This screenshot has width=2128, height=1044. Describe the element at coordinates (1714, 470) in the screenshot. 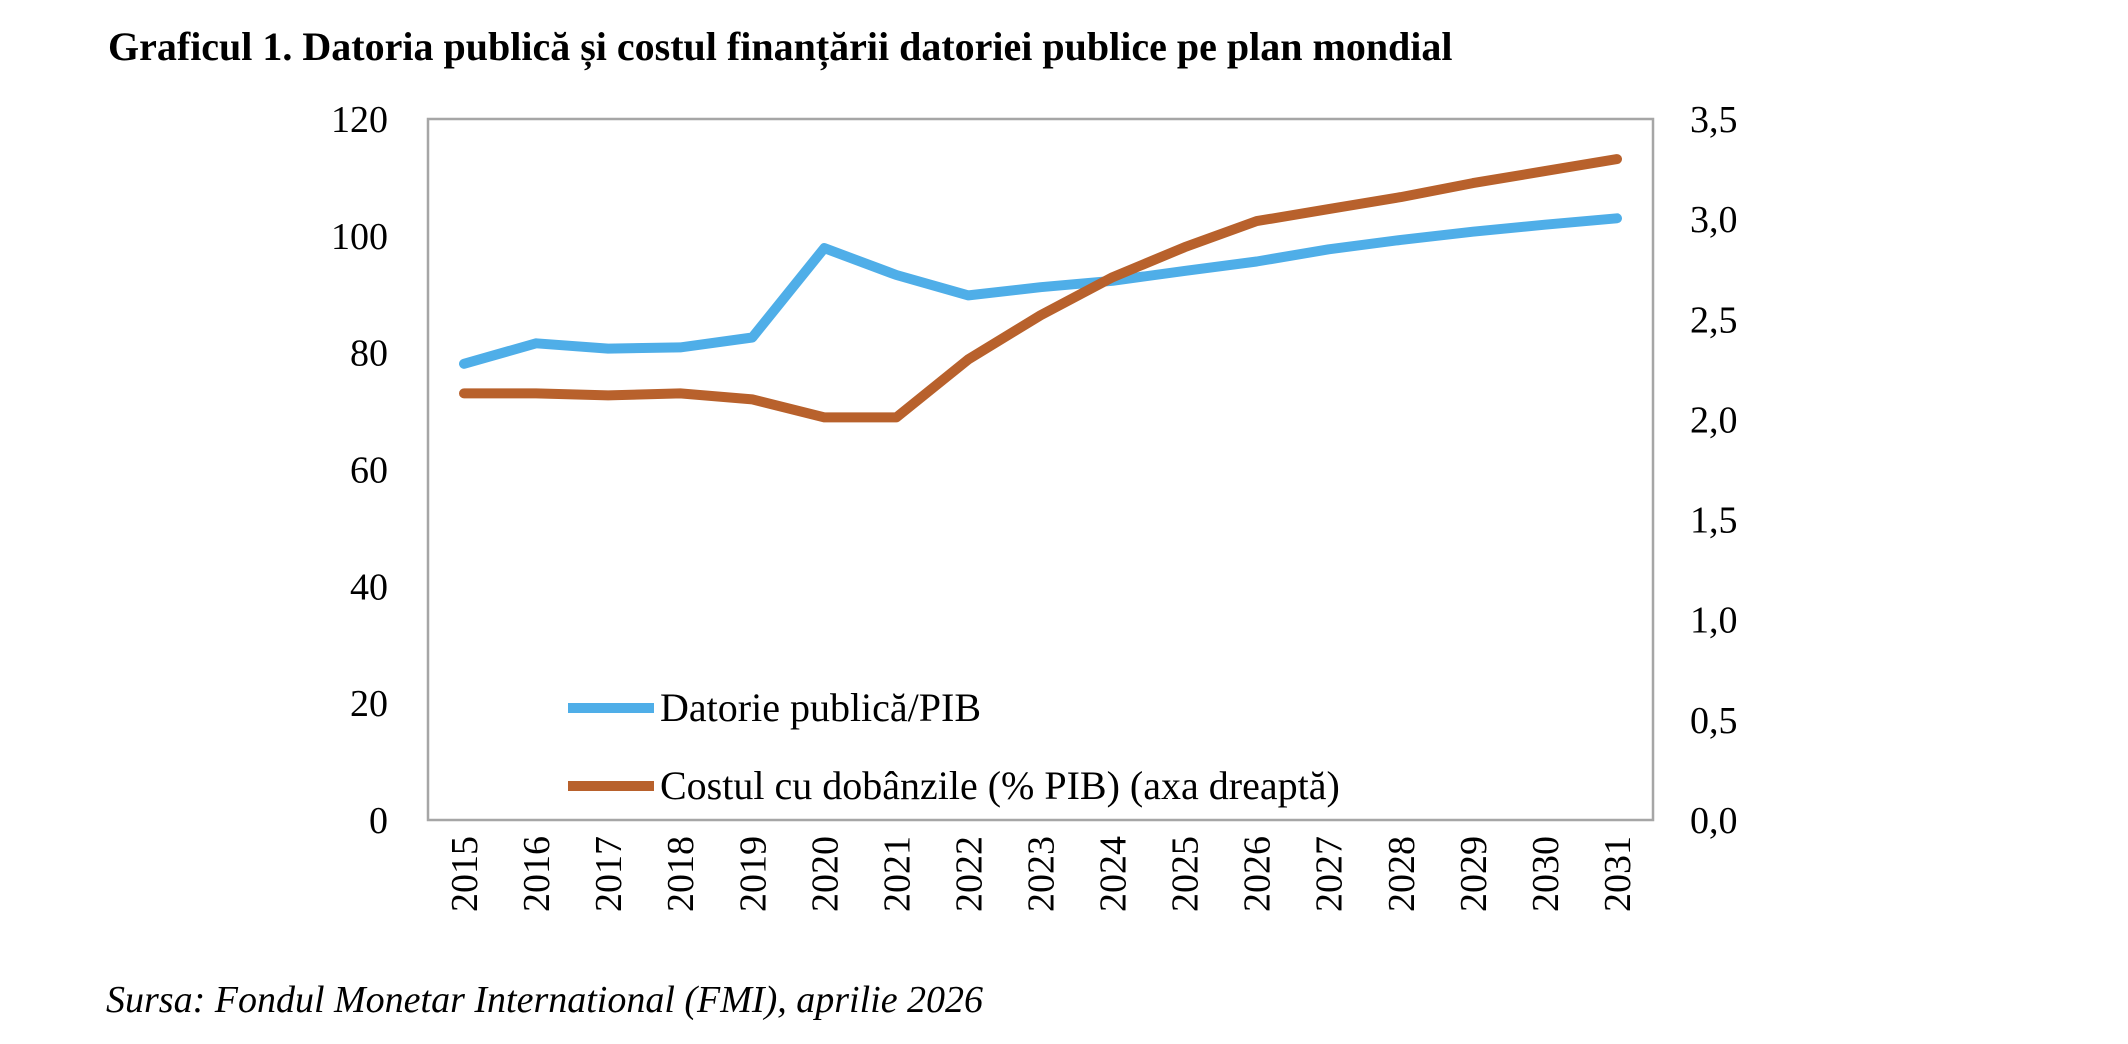

I see `right-axis-ticks: 0,0 0,5 1,0 1,5 2,0 2,5 3,0 3,5` at that location.